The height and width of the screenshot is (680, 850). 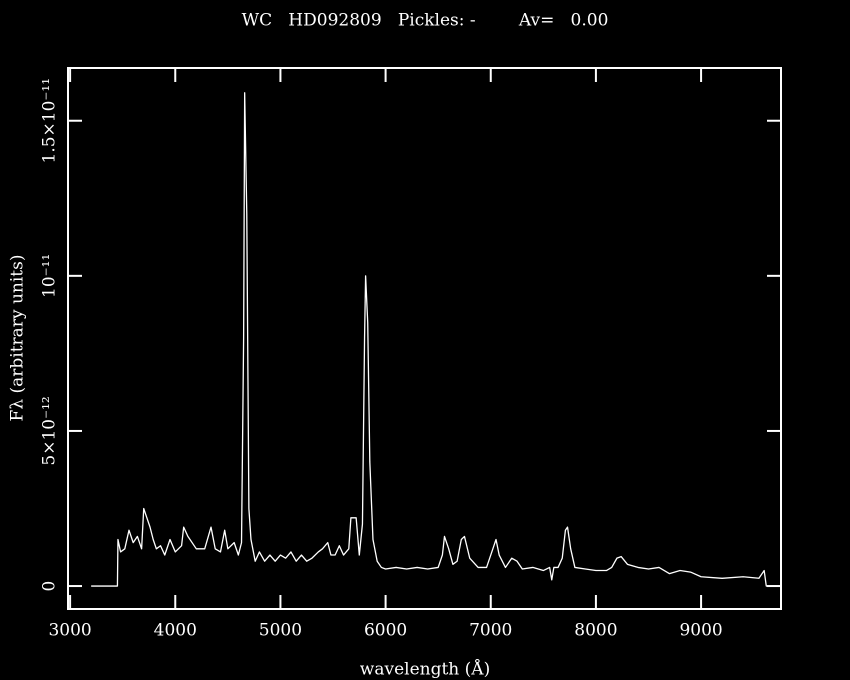 I want to click on y-axis-label: Fλ (arbitrary units), so click(x=18, y=338).